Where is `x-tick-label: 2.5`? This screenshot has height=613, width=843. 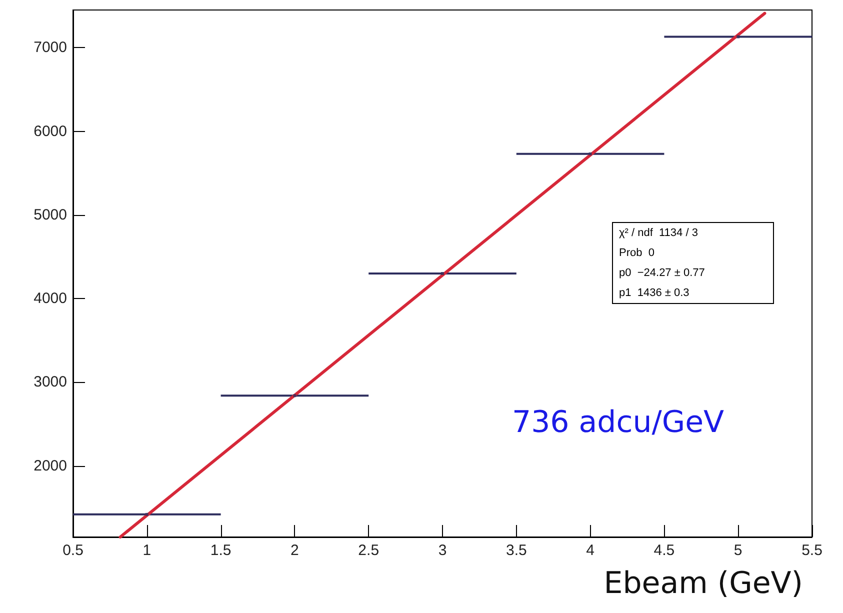 x-tick-label: 2.5 is located at coordinates (369, 550).